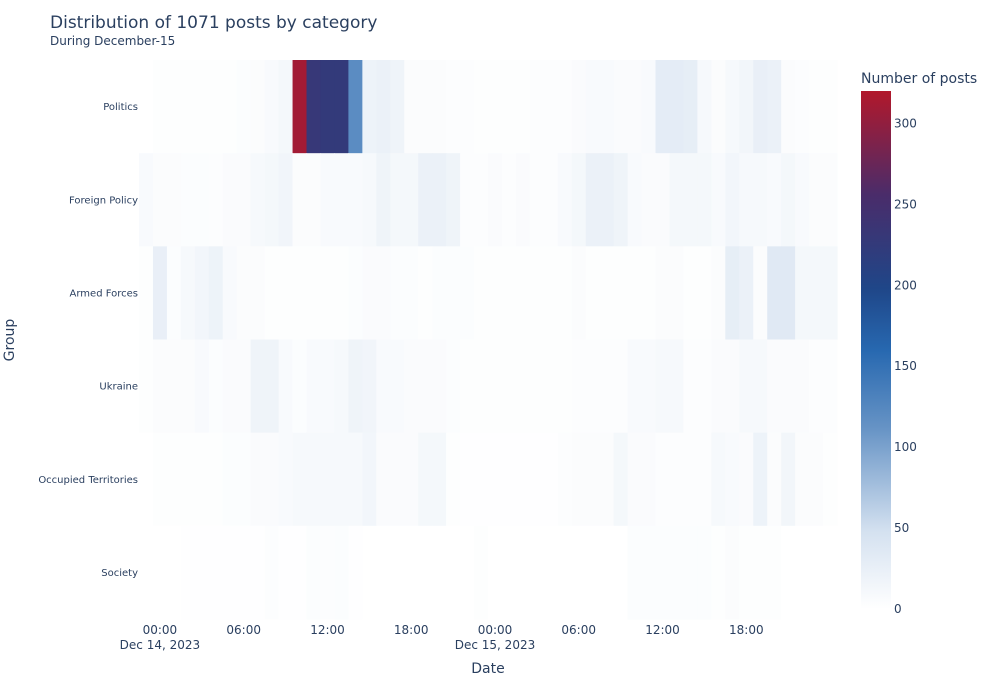 Image resolution: width=1000 pixels, height=700 pixels. I want to click on colorbar-tick-label: 50, so click(901, 528).